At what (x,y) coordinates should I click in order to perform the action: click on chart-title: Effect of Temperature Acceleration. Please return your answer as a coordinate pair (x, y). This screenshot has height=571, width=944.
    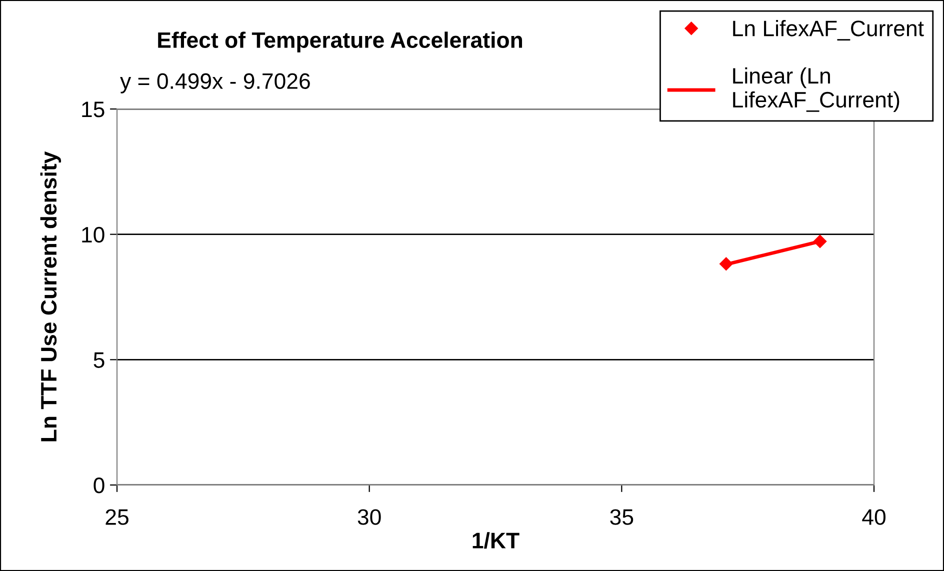
    Looking at the image, I should click on (340, 42).